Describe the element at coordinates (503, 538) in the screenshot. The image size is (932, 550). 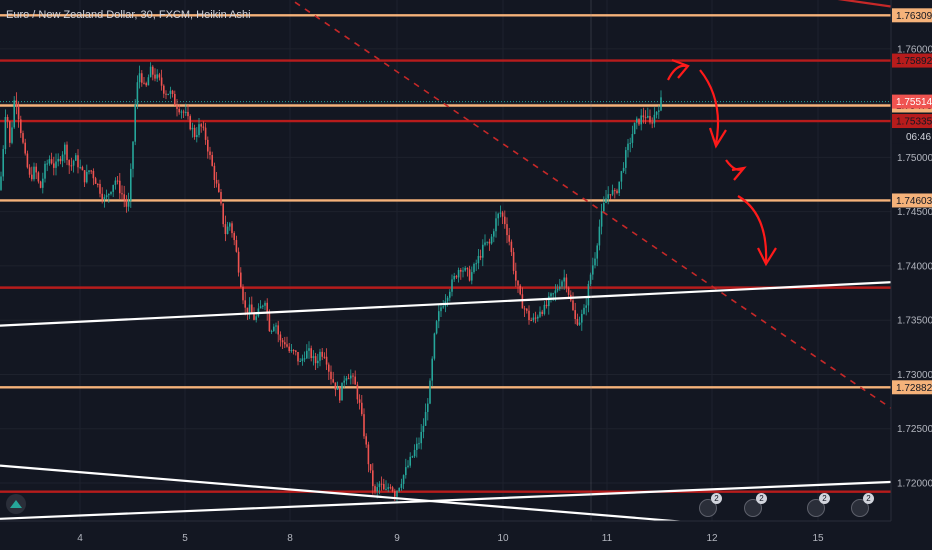
I see `time-tick-label: 10` at that location.